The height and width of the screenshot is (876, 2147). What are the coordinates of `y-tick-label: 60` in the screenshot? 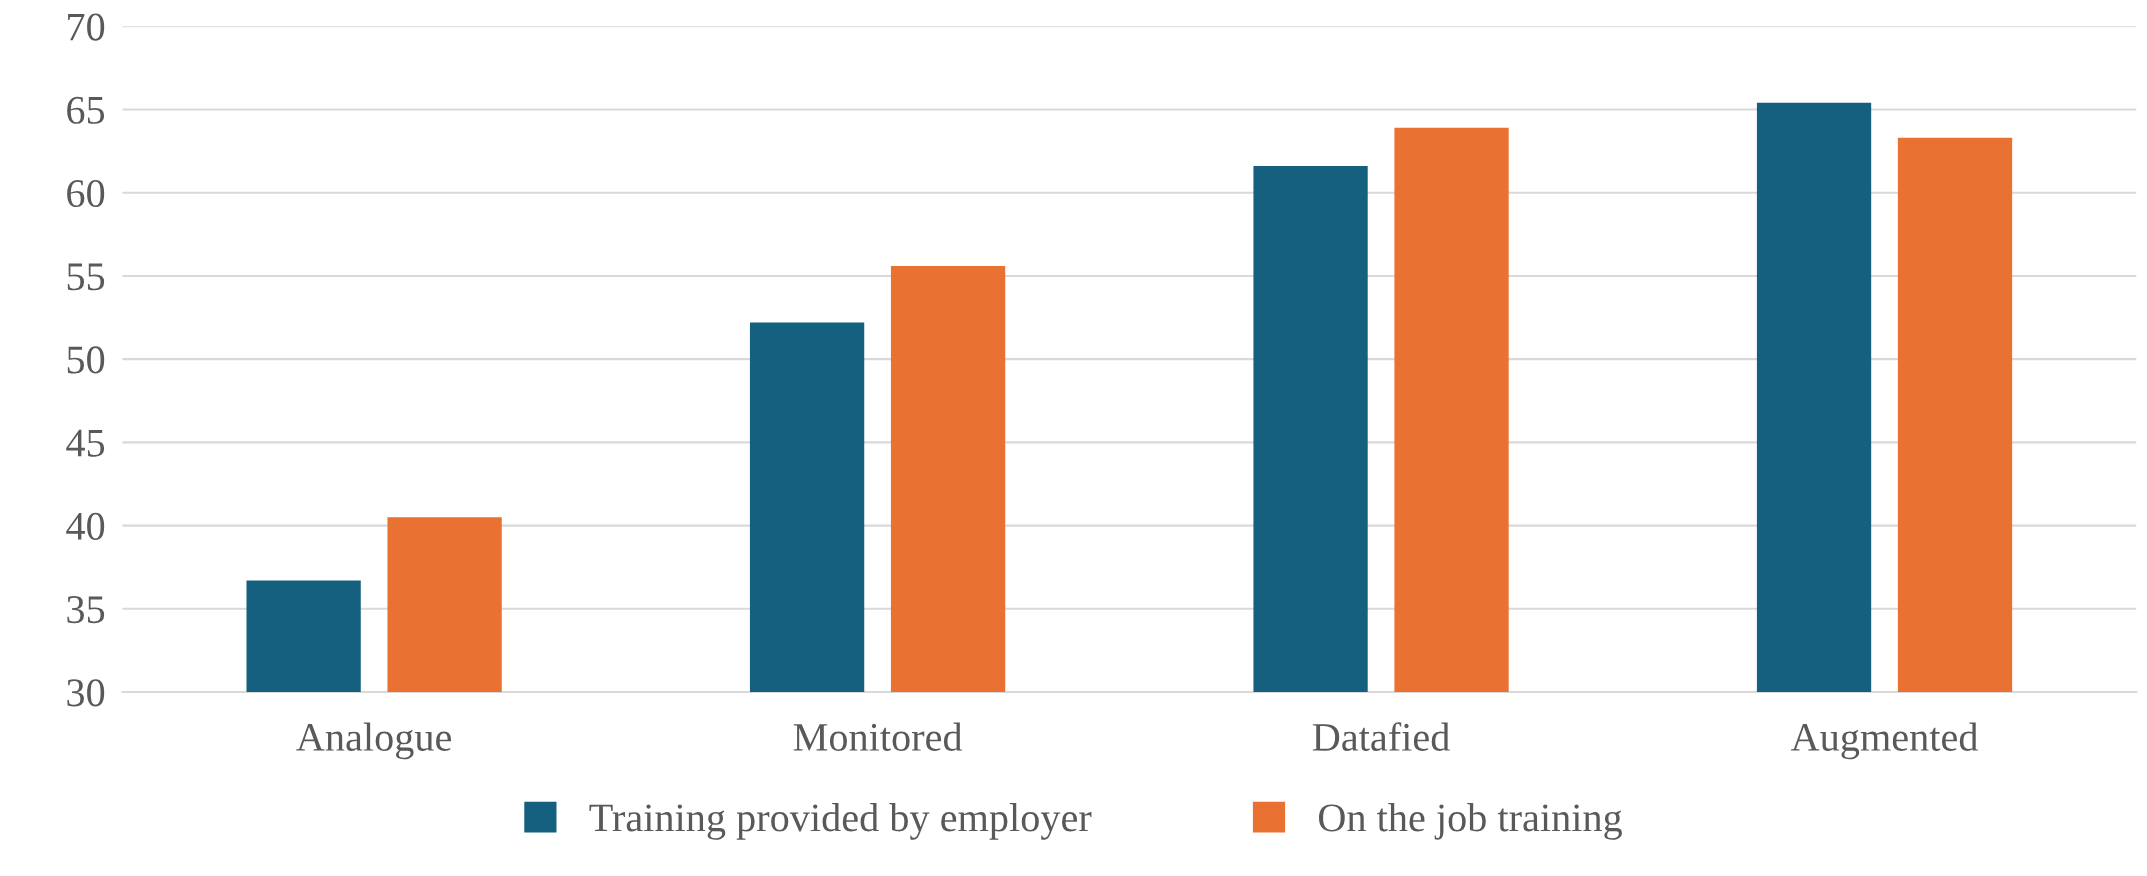 It's located at (86, 193).